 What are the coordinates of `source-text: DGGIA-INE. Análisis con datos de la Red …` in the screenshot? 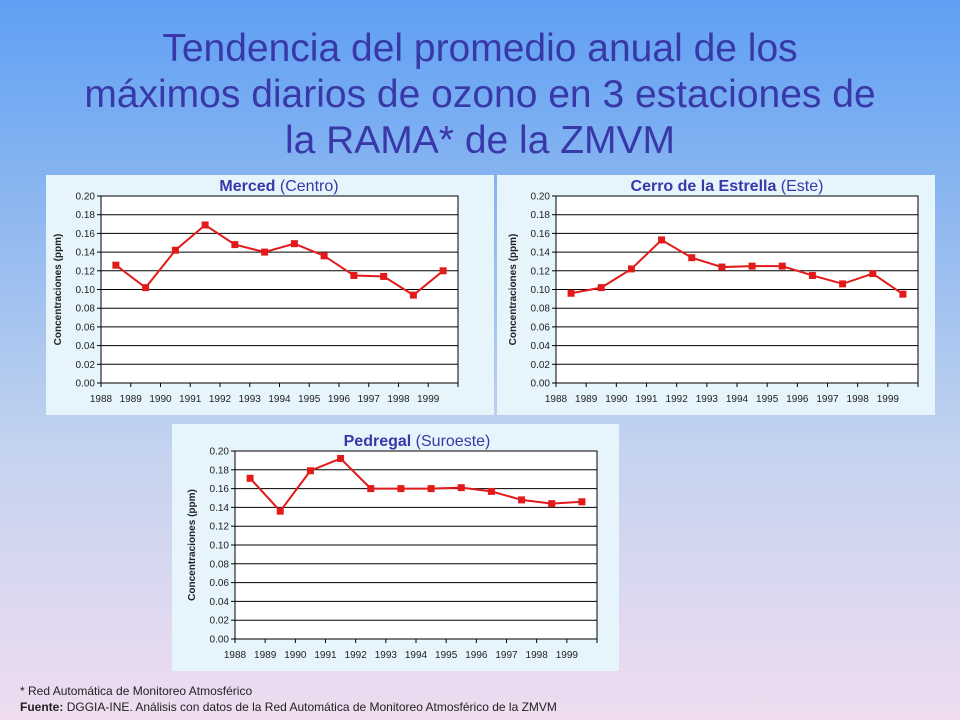 It's located at (311, 707).